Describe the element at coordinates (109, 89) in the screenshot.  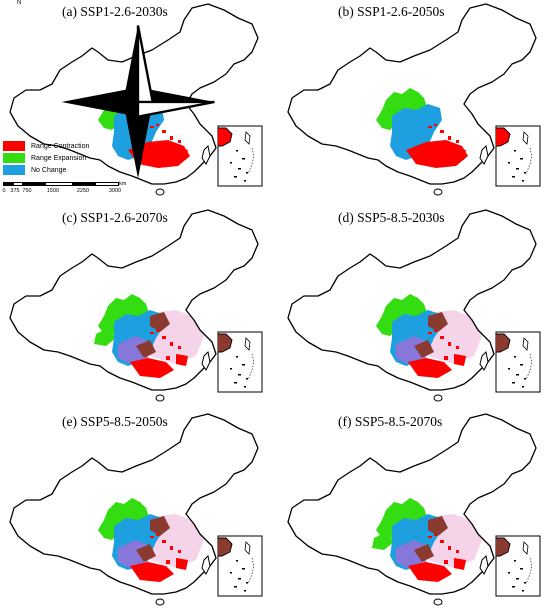
I see `north-arrow-icon: N` at that location.